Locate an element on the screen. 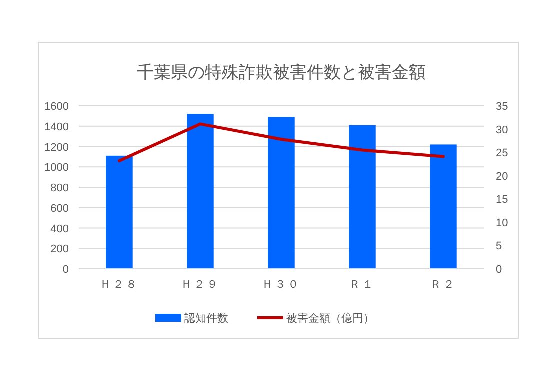 The image size is (550, 384). y2-tick-label: 30 is located at coordinates (502, 130).